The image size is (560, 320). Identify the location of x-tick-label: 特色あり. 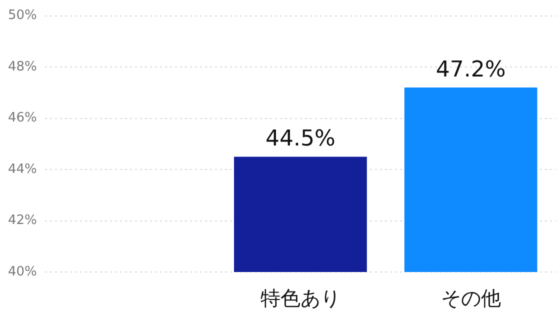
(300, 298).